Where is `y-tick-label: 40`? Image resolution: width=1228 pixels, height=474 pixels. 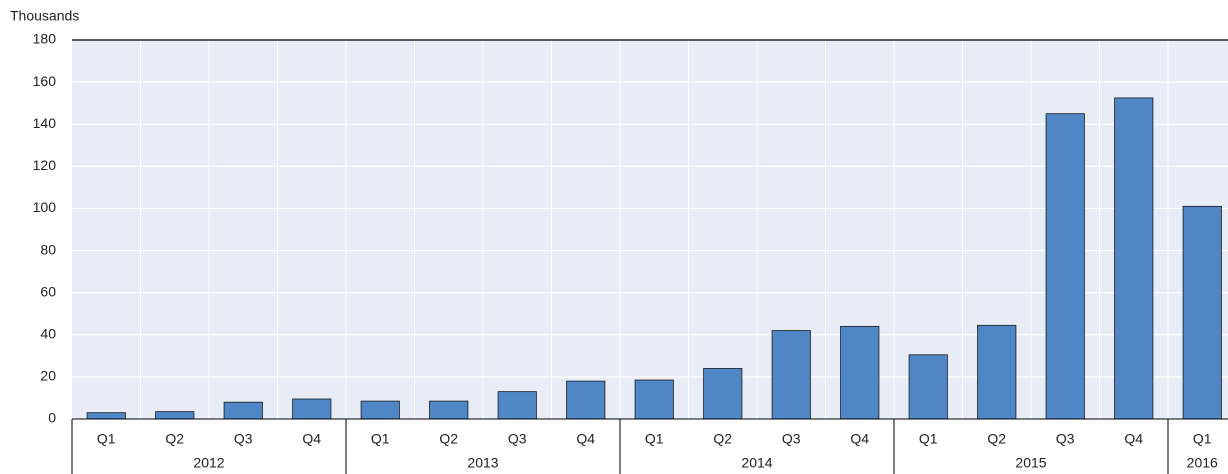
y-tick-label: 40 is located at coordinates (48, 333).